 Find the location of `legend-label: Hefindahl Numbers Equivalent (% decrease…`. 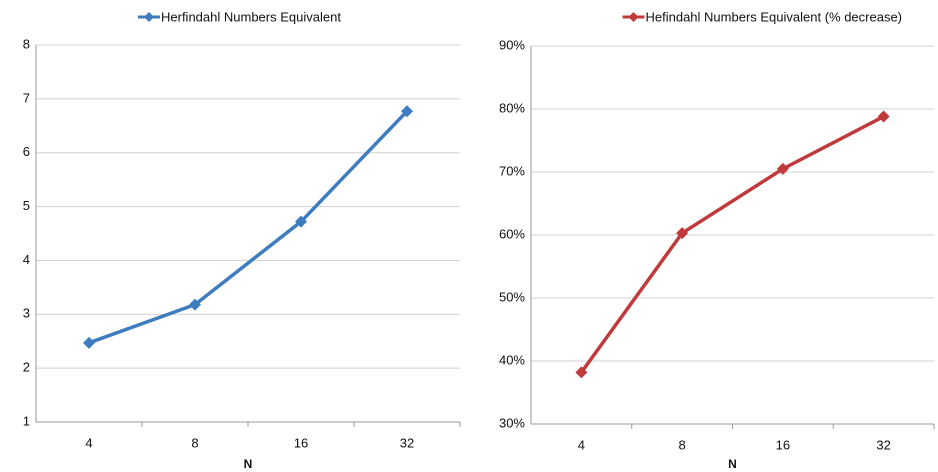

legend-label: Hefindahl Numbers Equivalent (% decrease… is located at coordinates (774, 16).